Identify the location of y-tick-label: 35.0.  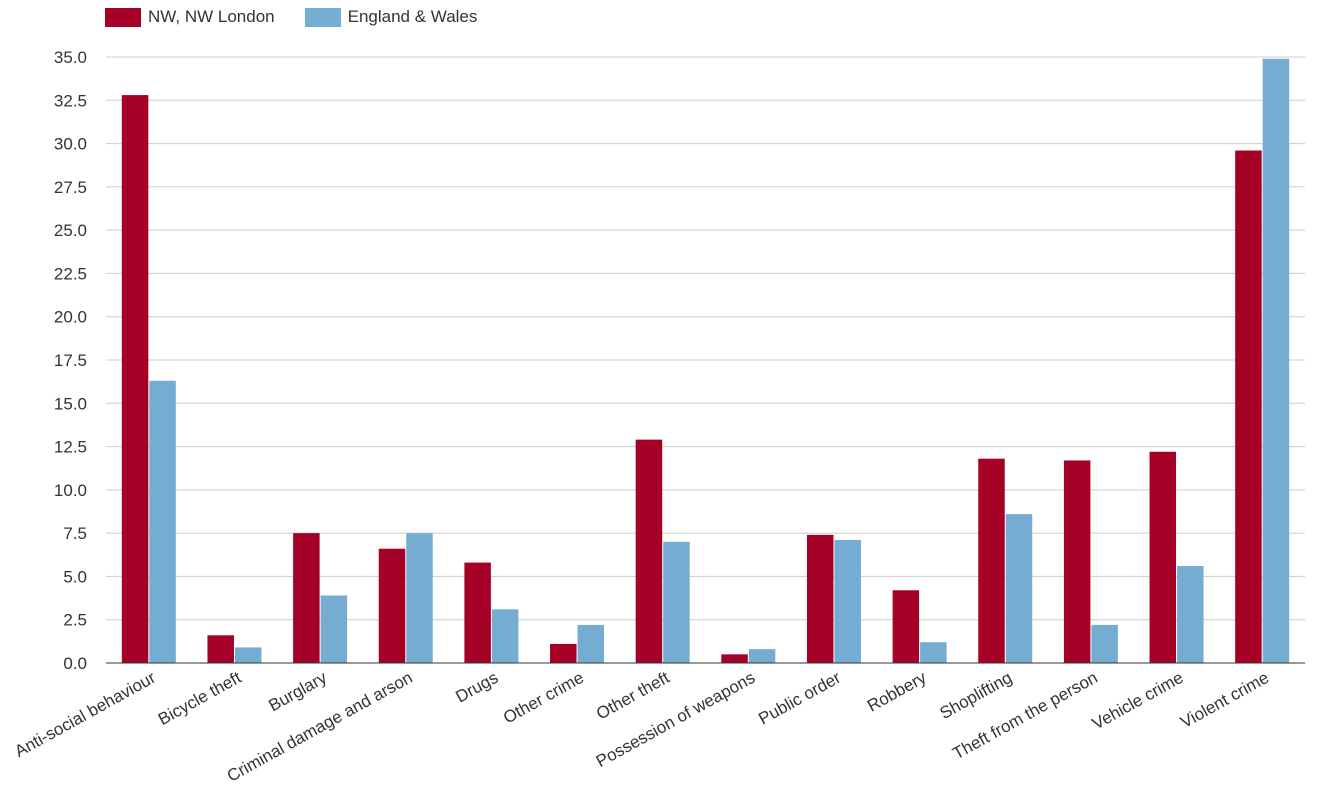
(70, 57).